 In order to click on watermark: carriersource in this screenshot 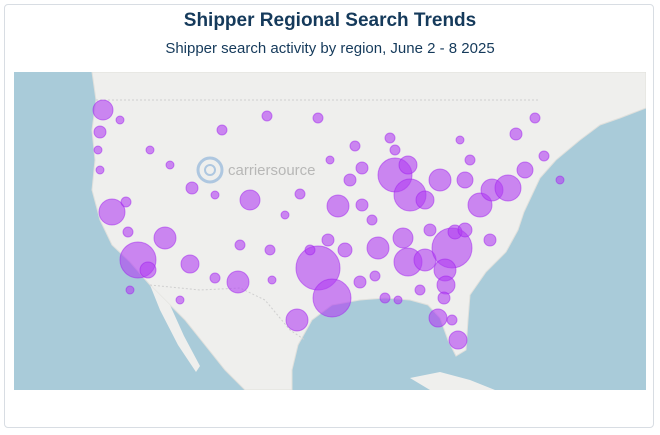, I will do `click(256, 170)`.